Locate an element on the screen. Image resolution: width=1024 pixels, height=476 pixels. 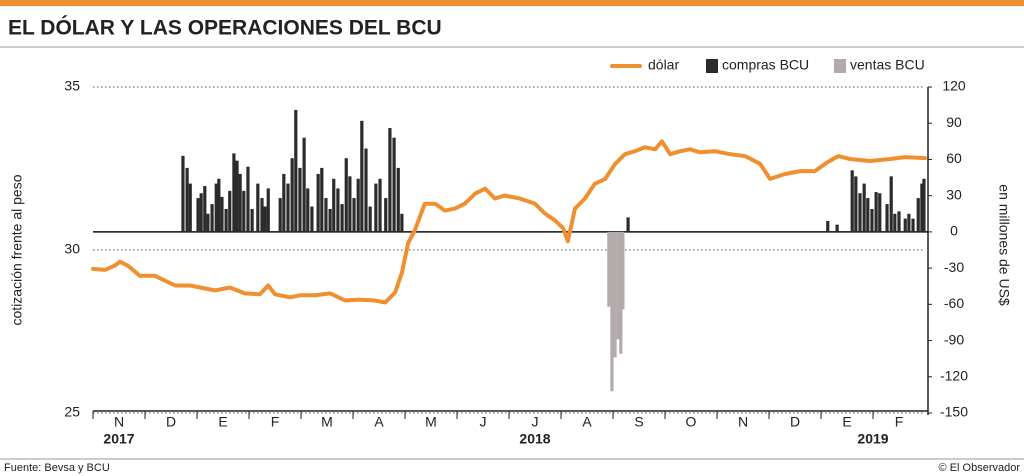
year-label: 2018 is located at coordinates (534, 439).